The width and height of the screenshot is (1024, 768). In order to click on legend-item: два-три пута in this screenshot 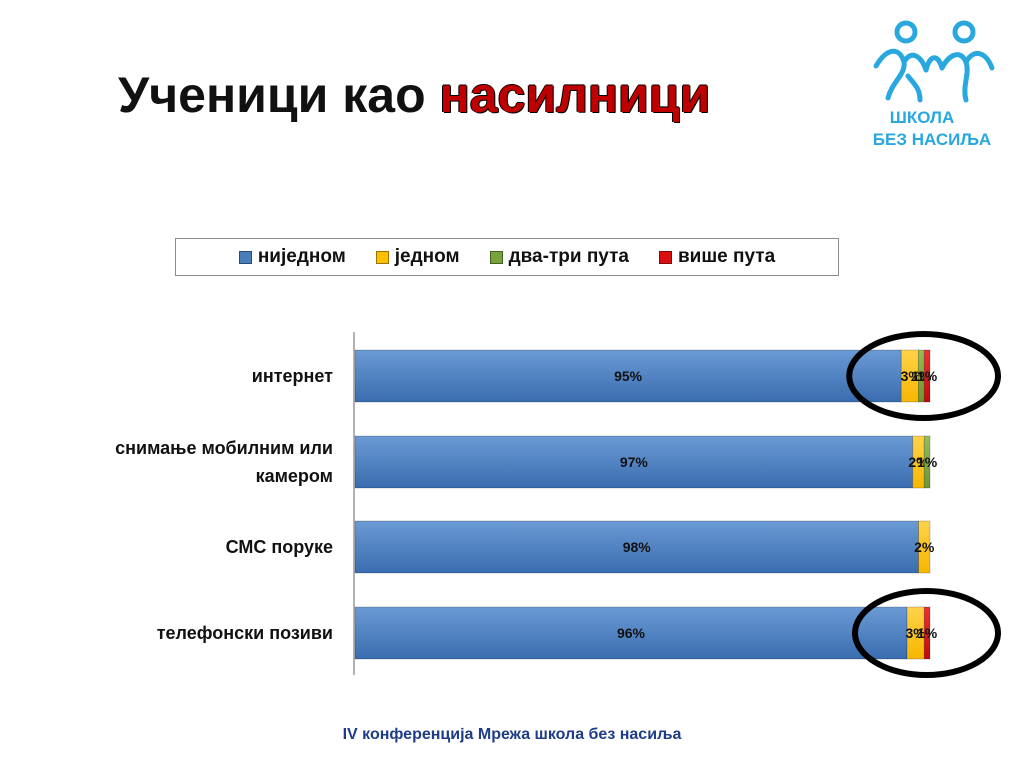, I will do `click(559, 257)`.